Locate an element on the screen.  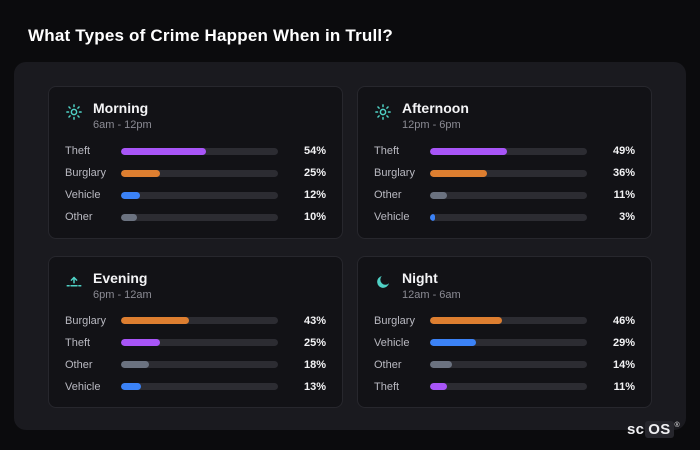
bar-row: Theft 11% is located at coordinates (504, 387).